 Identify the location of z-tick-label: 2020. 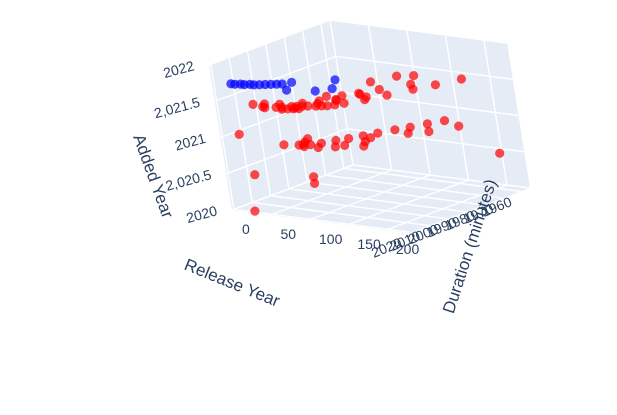
(202, 214).